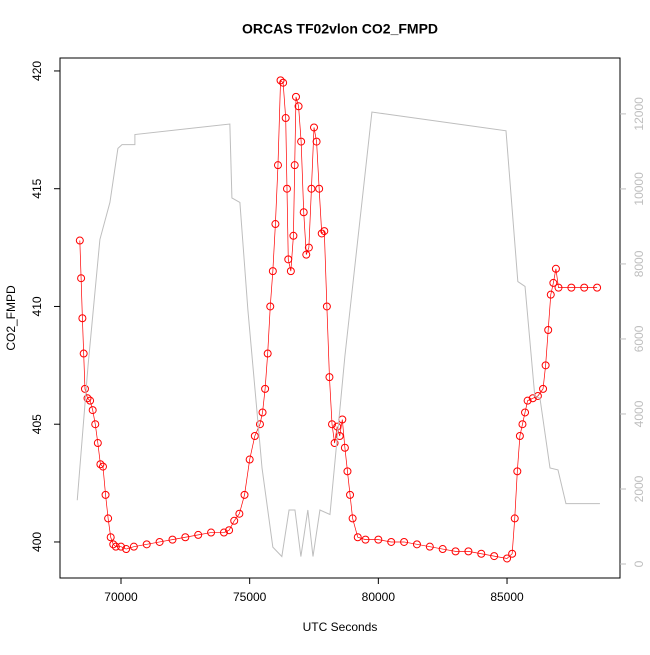  I want to click on y-tick-label: 410, so click(37, 306).